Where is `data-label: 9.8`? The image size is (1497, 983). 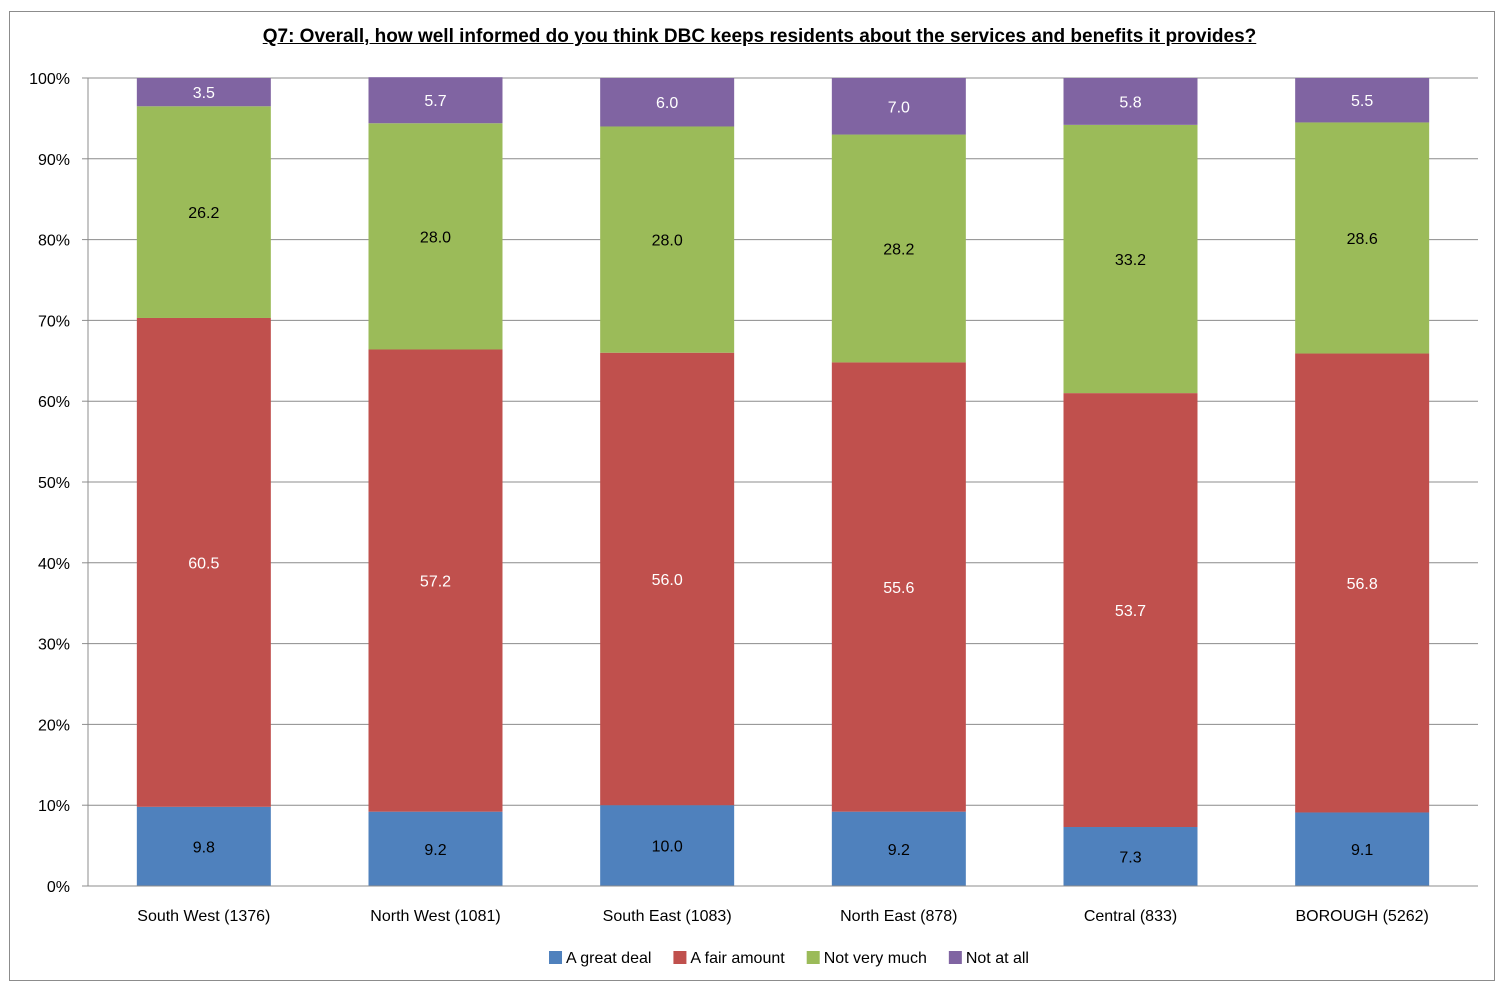 data-label: 9.8 is located at coordinates (204, 847).